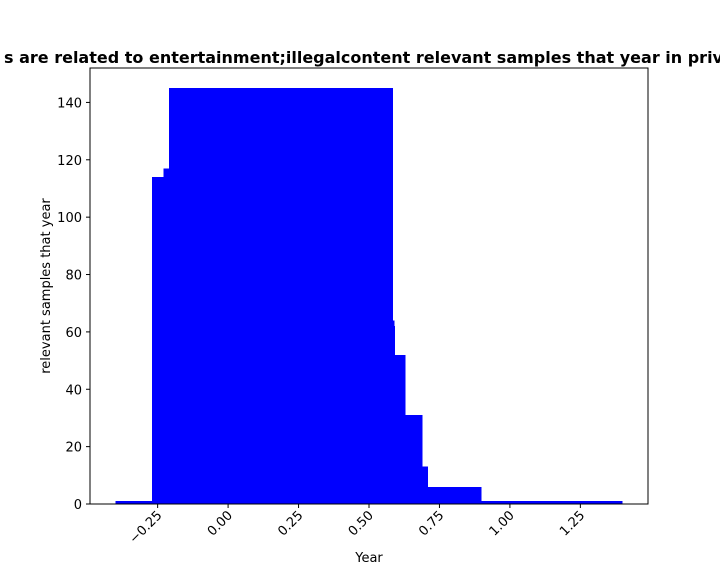  Describe the element at coordinates (69, 161) in the screenshot. I see `y-tick-label: 120` at that location.